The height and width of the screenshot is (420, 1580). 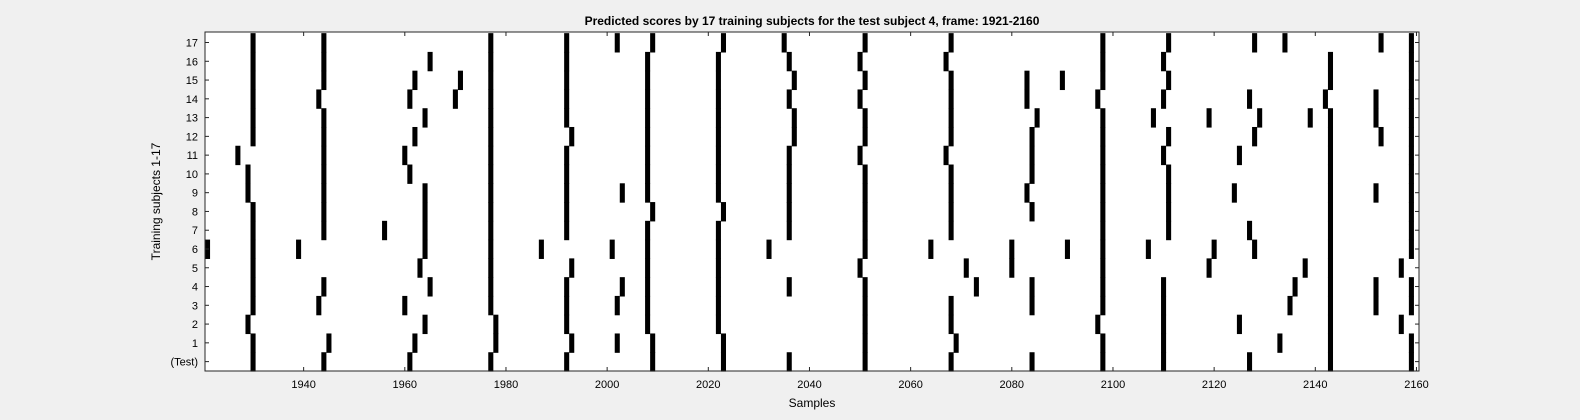 I want to click on x-tick-label: 2100, so click(x=1113, y=385).